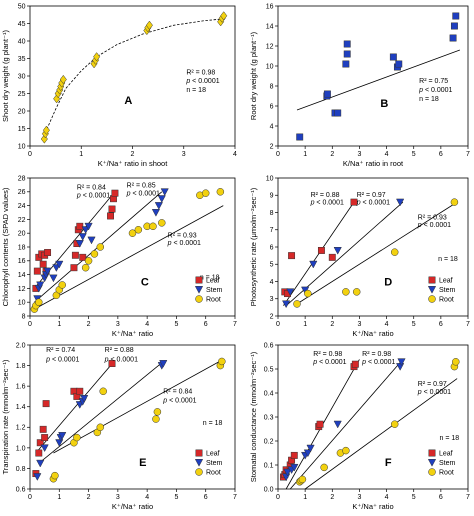 Image resolution: width=474 pixels, height=516 pixels. I want to click on y-axis-label: Stomatal conductance (mmolm⁻²sec⁻¹), so click(253, 416).